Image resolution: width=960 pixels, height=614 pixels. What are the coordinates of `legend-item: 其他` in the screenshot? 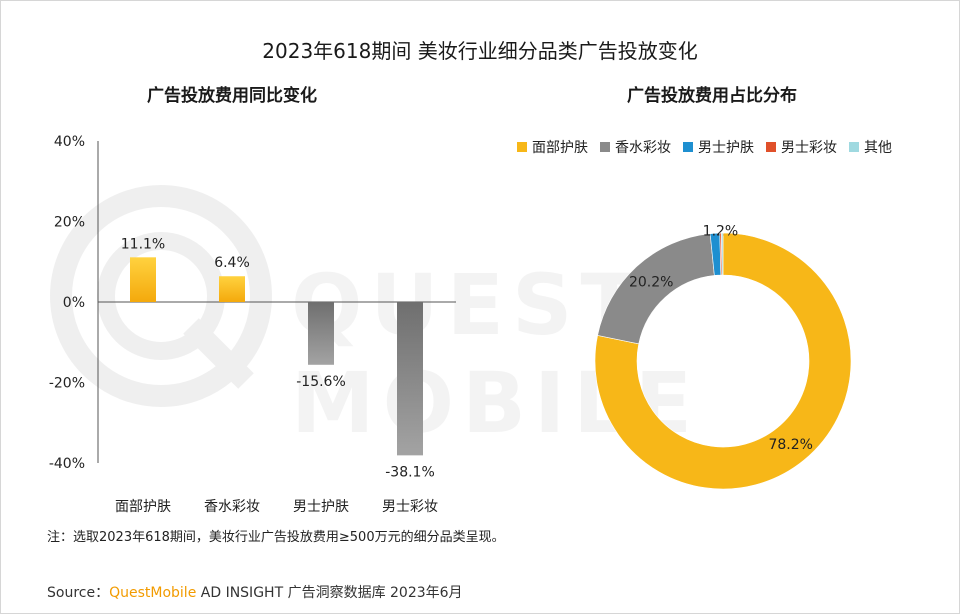 It's located at (870, 147).